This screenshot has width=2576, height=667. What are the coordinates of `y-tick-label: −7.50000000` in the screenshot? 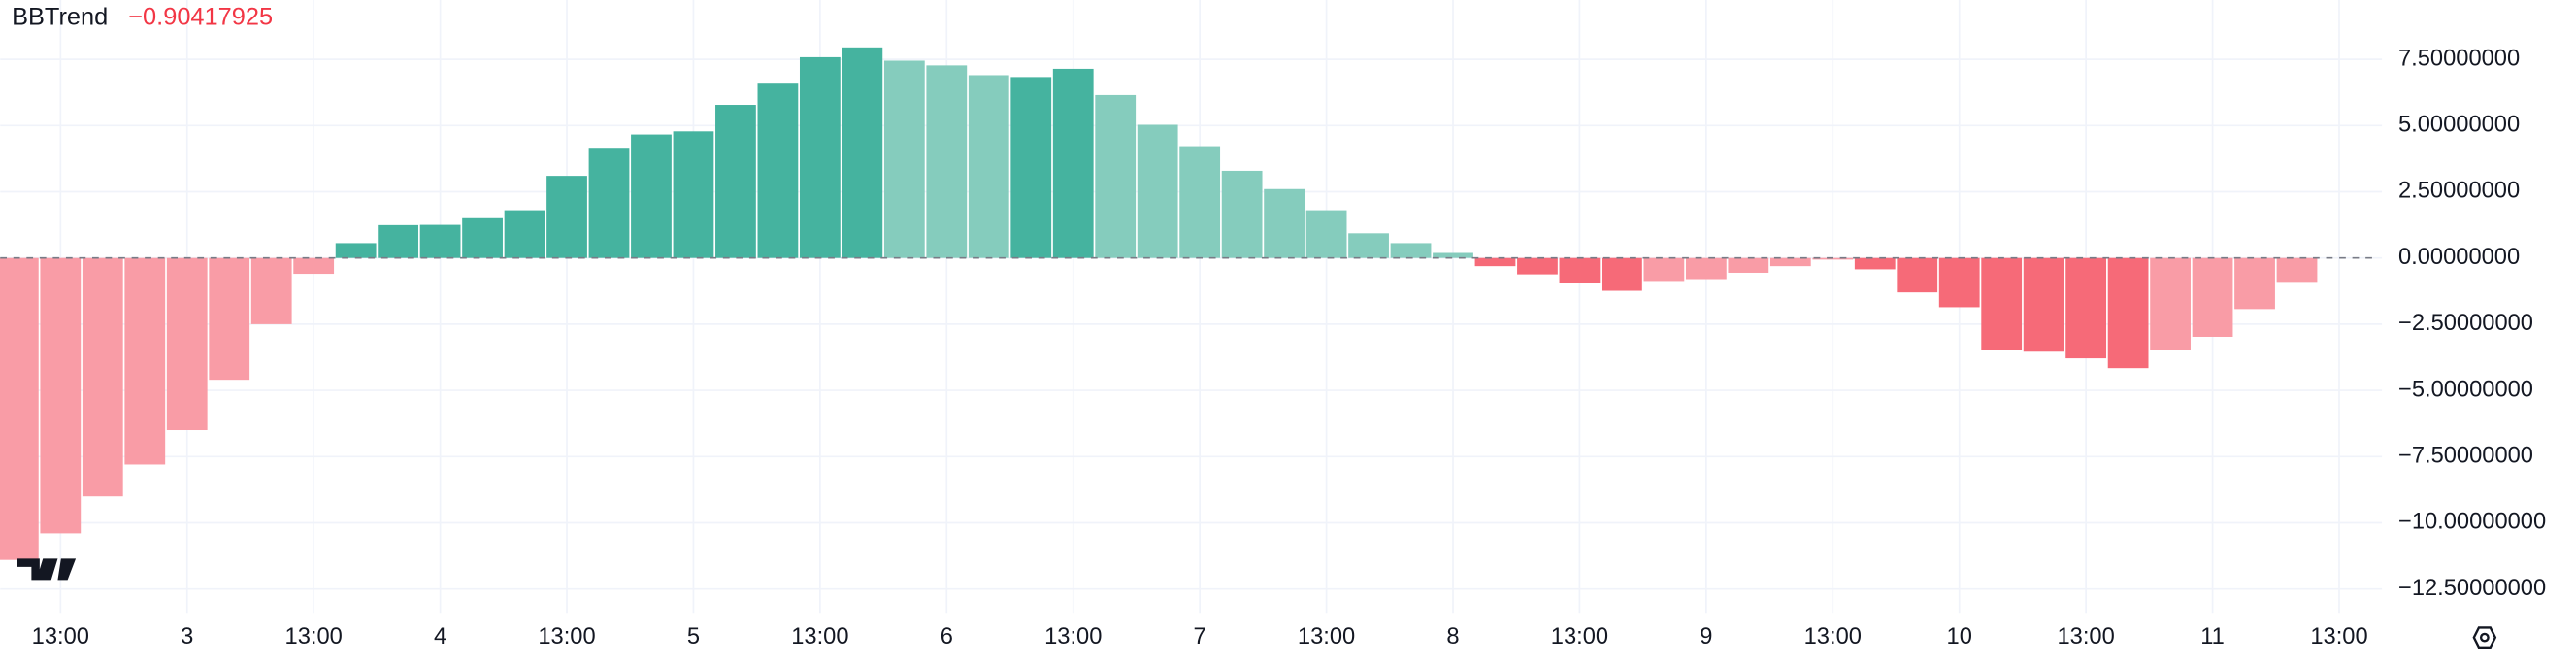 It's located at (2465, 456).